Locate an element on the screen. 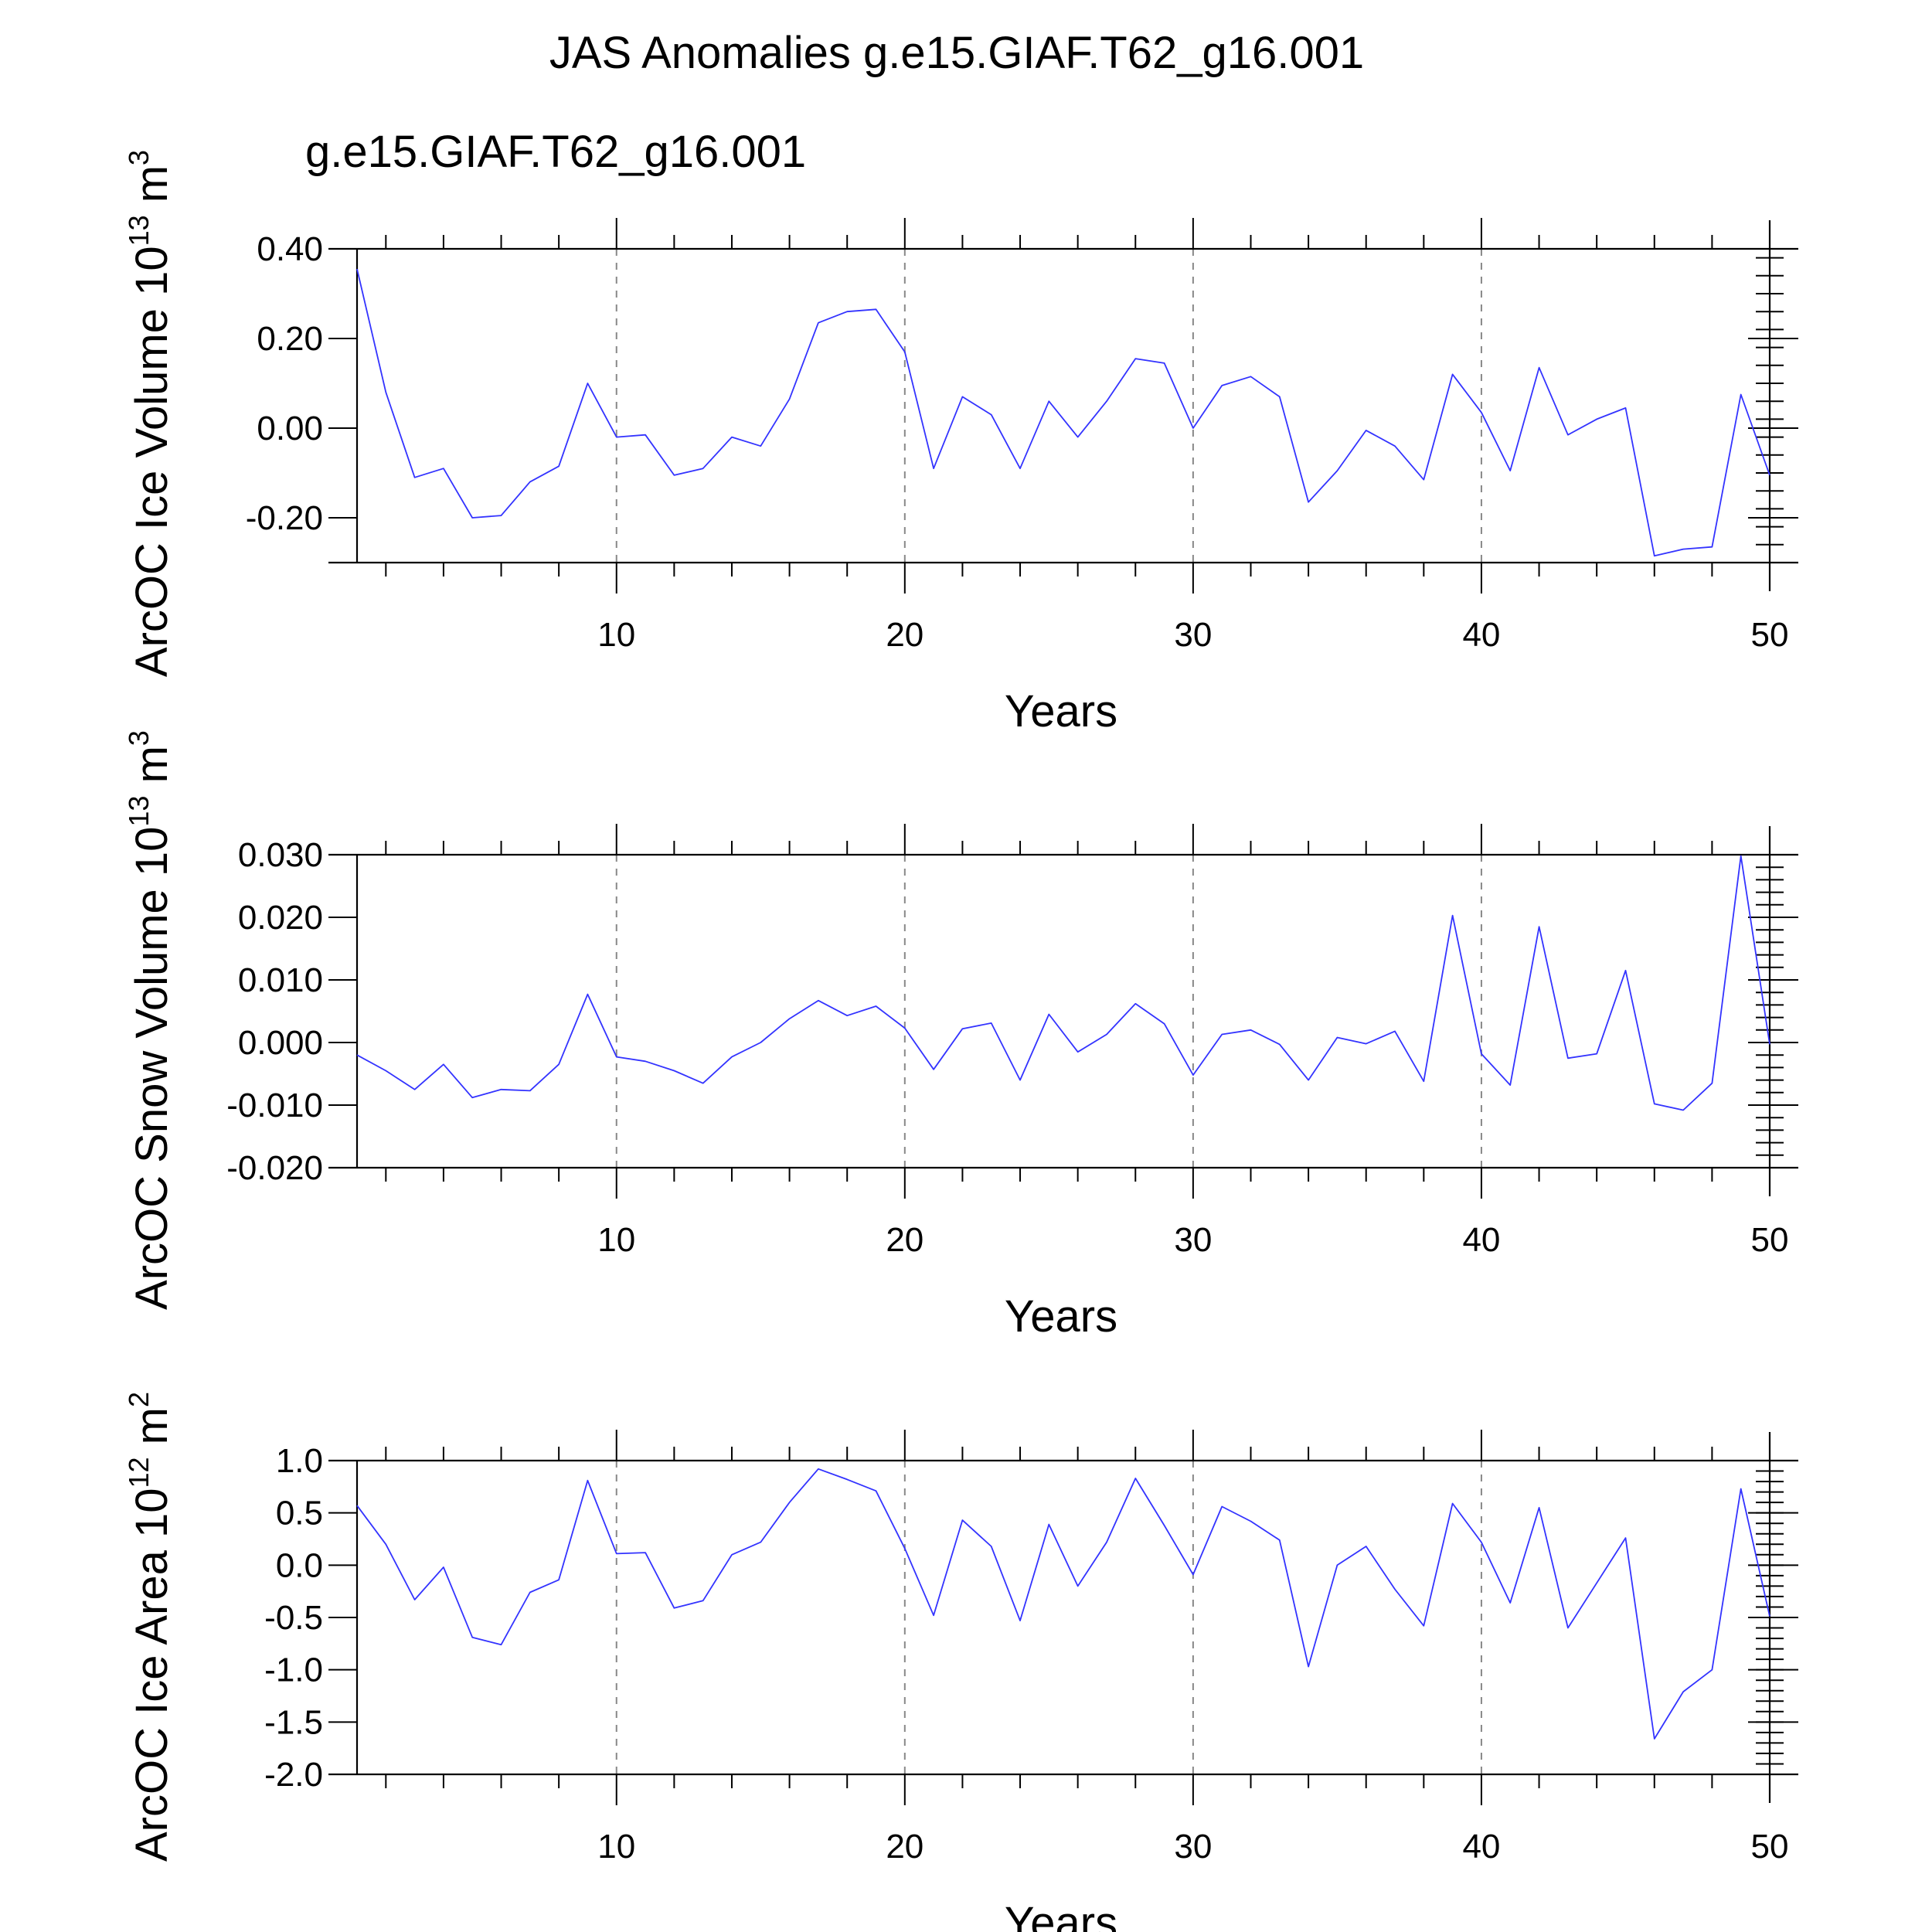 This screenshot has height=1932, width=1932. y-tick-label: 0.010 is located at coordinates (280, 980).